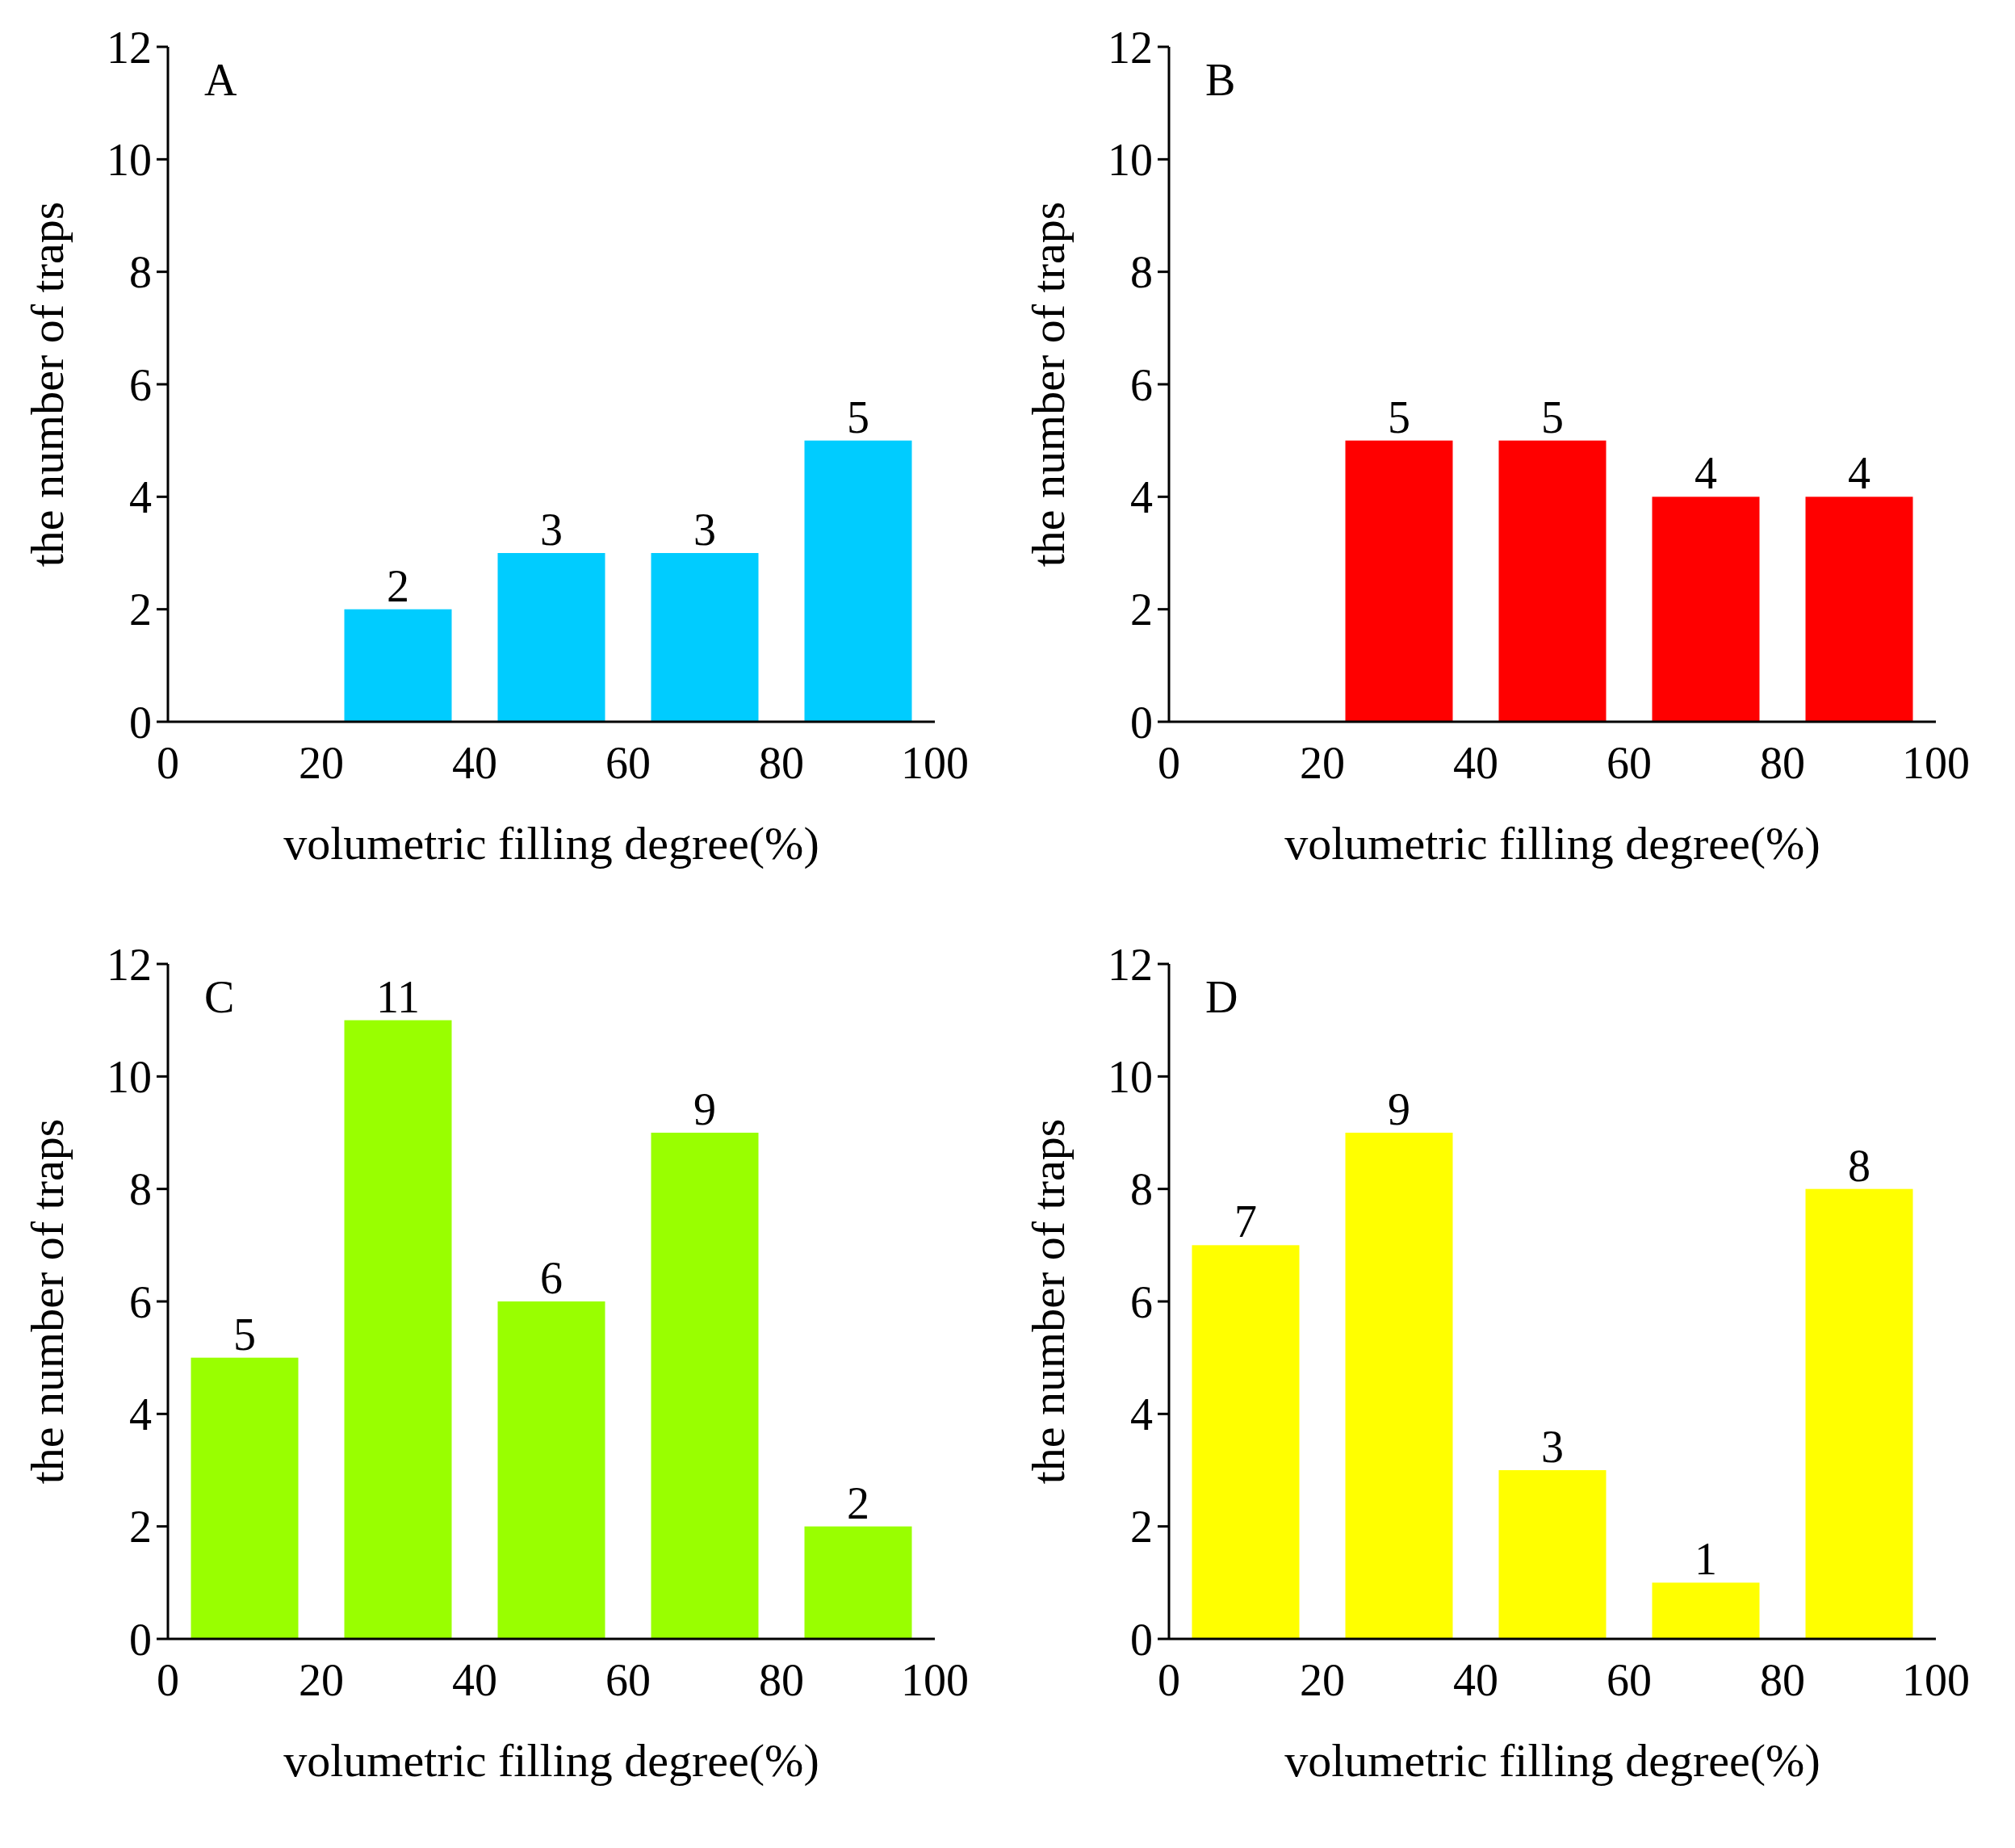  Describe the element at coordinates (1221, 997) in the screenshot. I see `annotation: D` at that location.